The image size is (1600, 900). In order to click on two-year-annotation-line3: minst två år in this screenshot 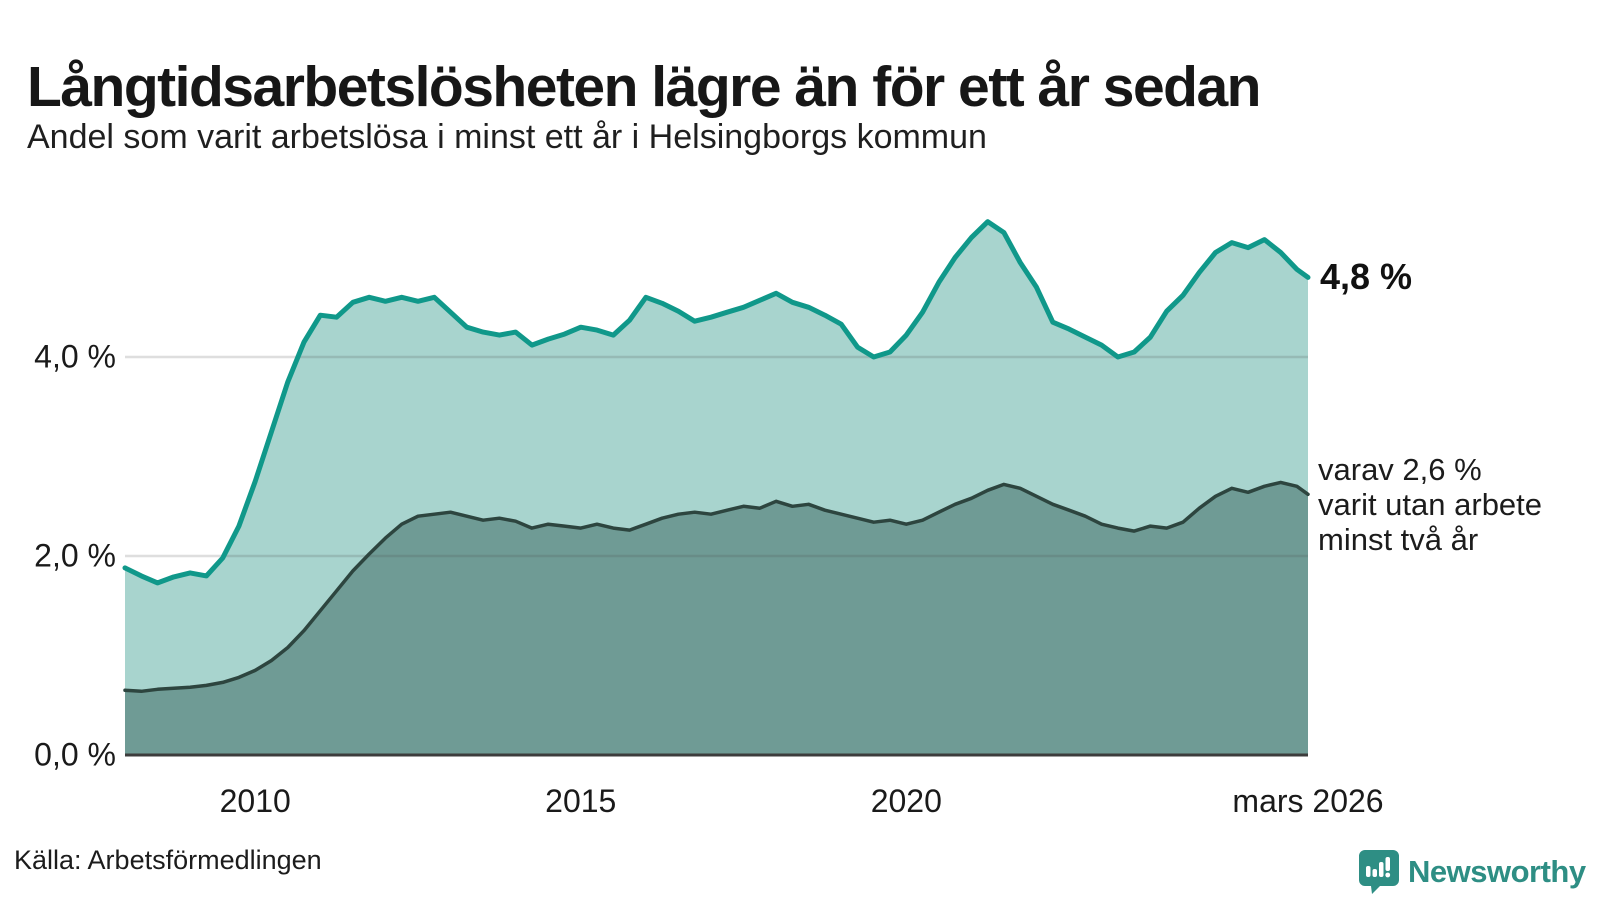, I will do `click(1398, 540)`.